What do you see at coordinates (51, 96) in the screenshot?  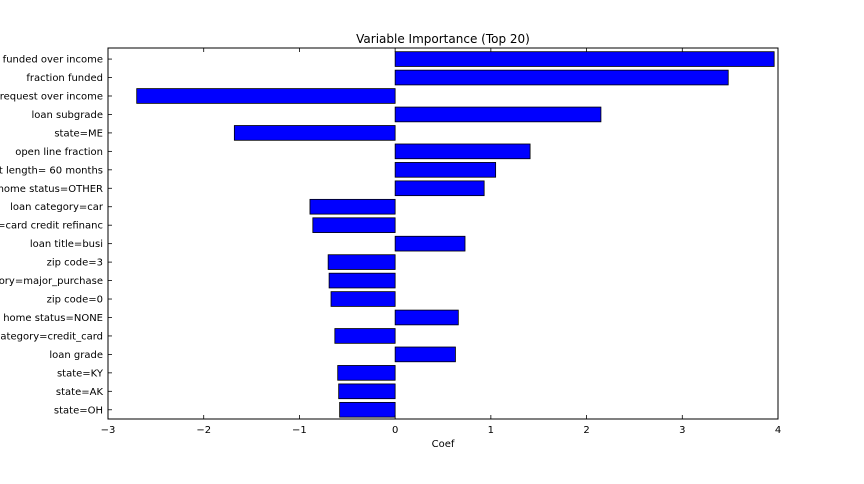 I see `y-tick-label-2: request over income` at bounding box center [51, 96].